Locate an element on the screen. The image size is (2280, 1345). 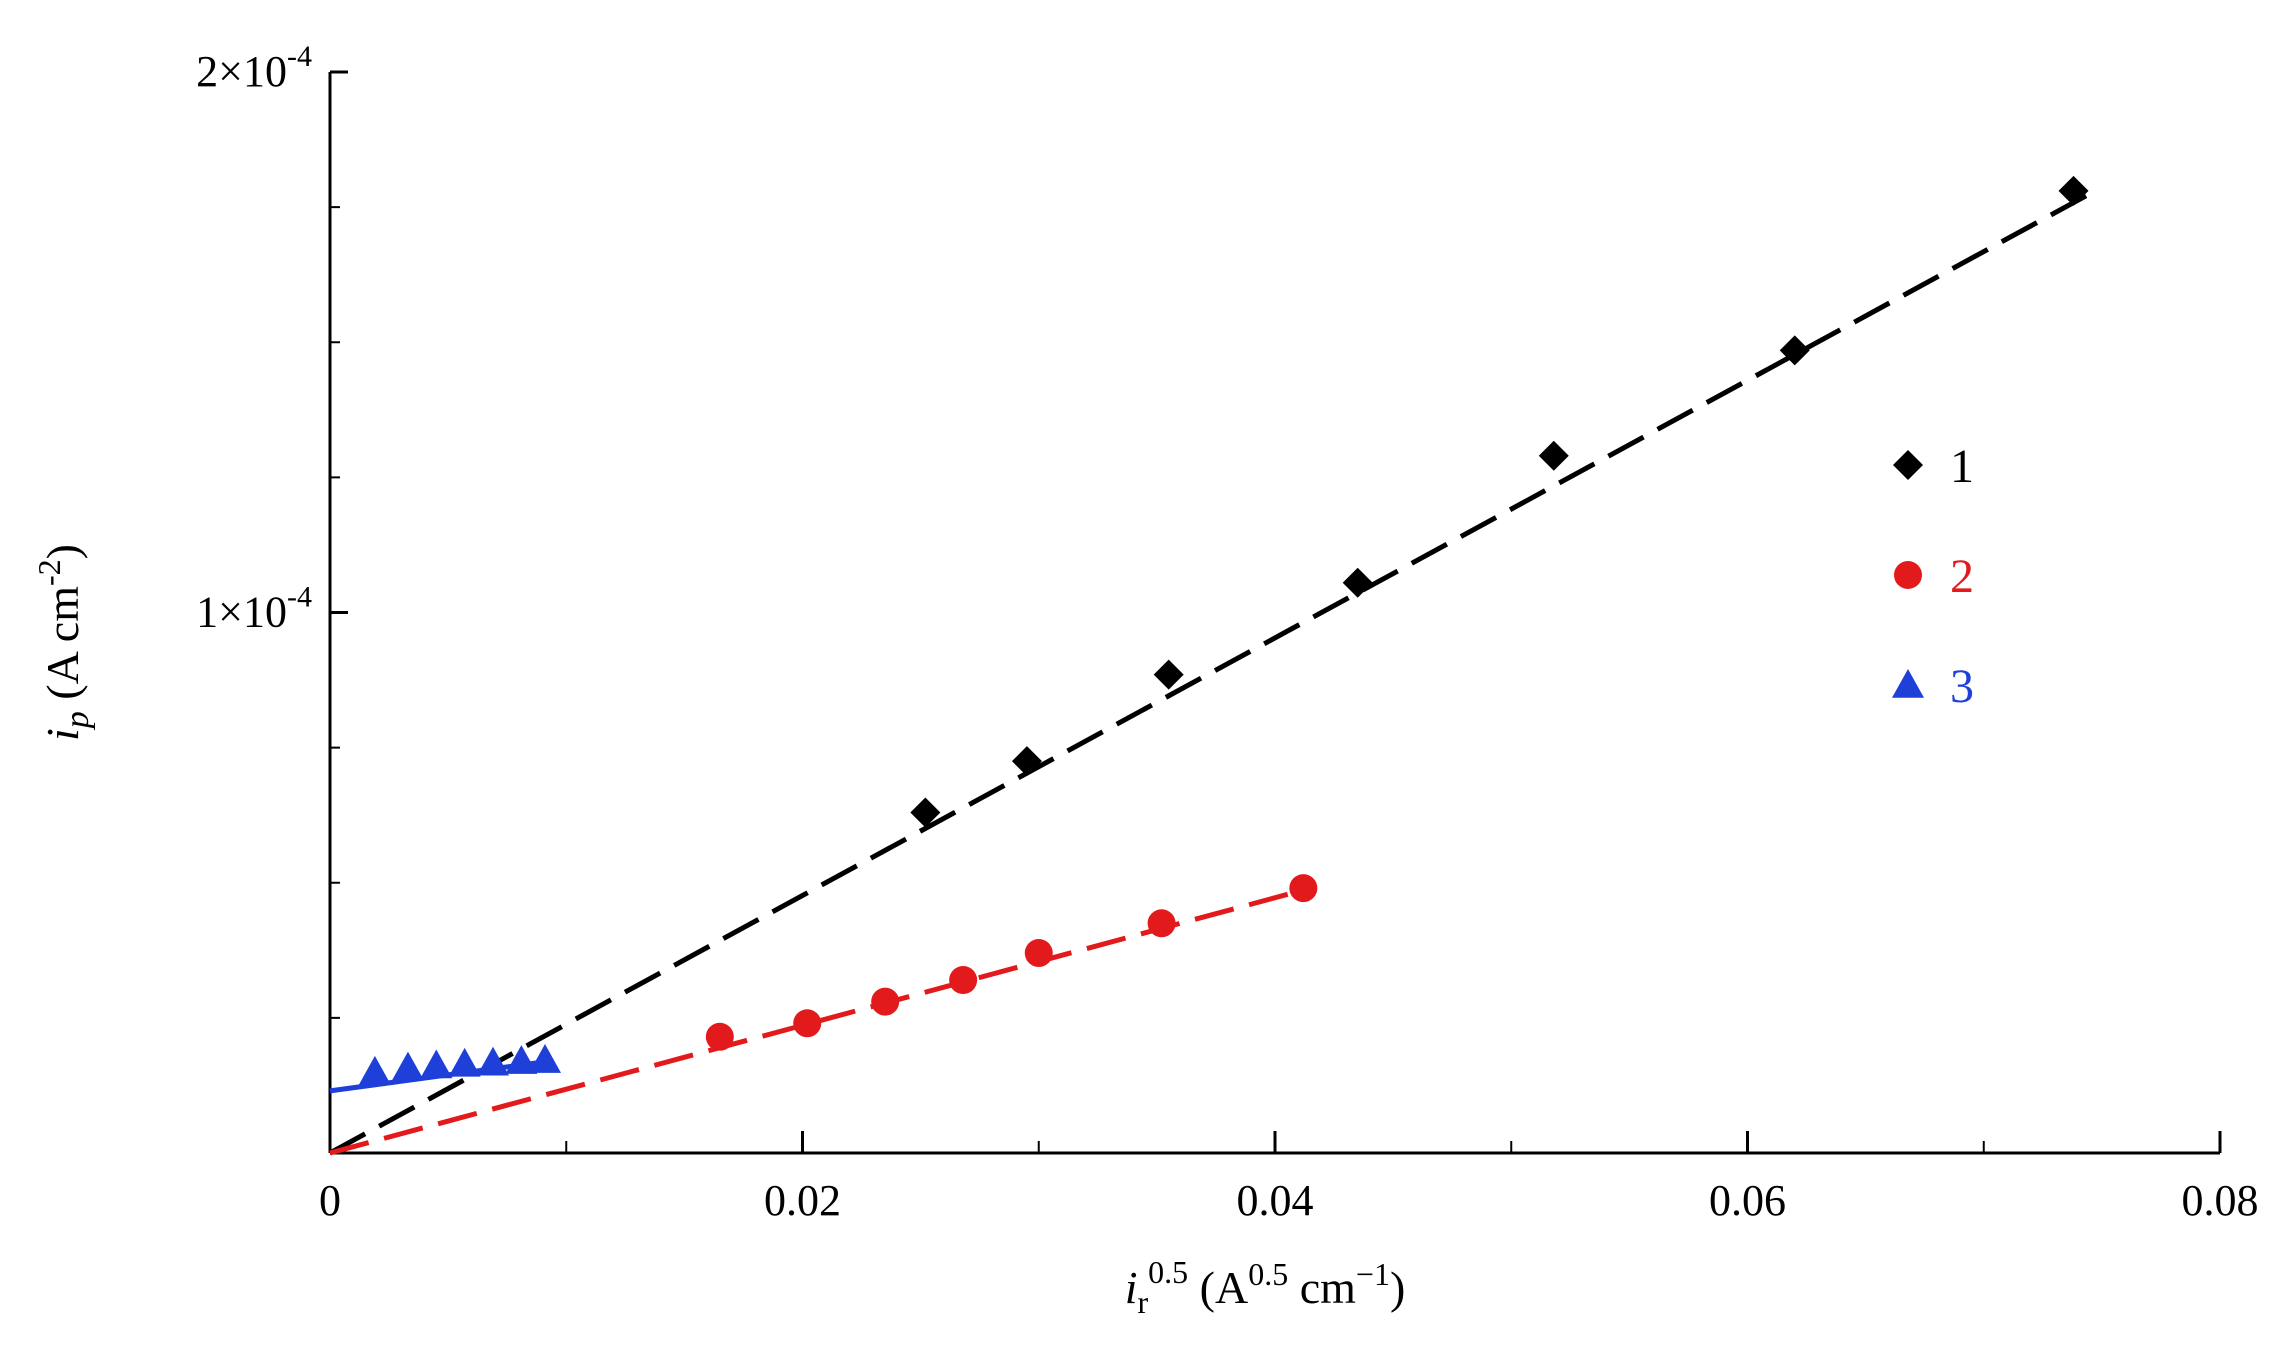
legend-label-series-2: 2 is located at coordinates (1962, 576).